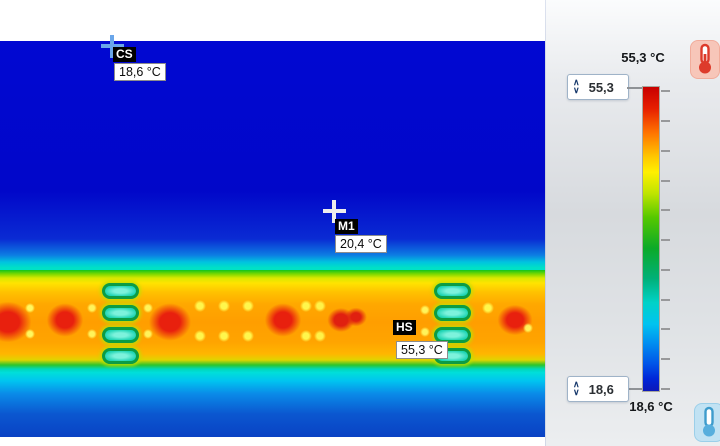 The image size is (720, 446). What do you see at coordinates (601, 389) in the screenshot?
I see `min-temp-input: 18,6` at bounding box center [601, 389].